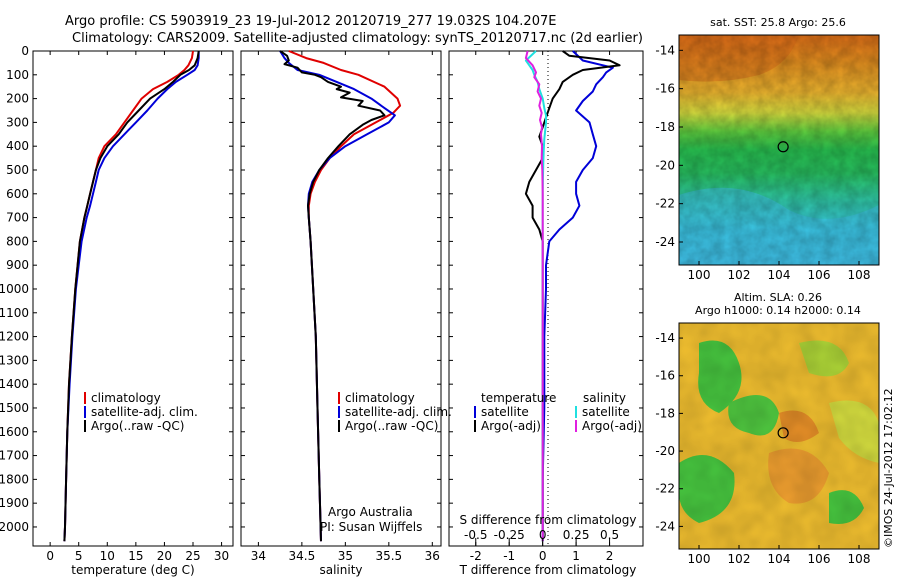  Describe the element at coordinates (604, 398) in the screenshot. I see `legend-title-salinity: salinity` at that location.